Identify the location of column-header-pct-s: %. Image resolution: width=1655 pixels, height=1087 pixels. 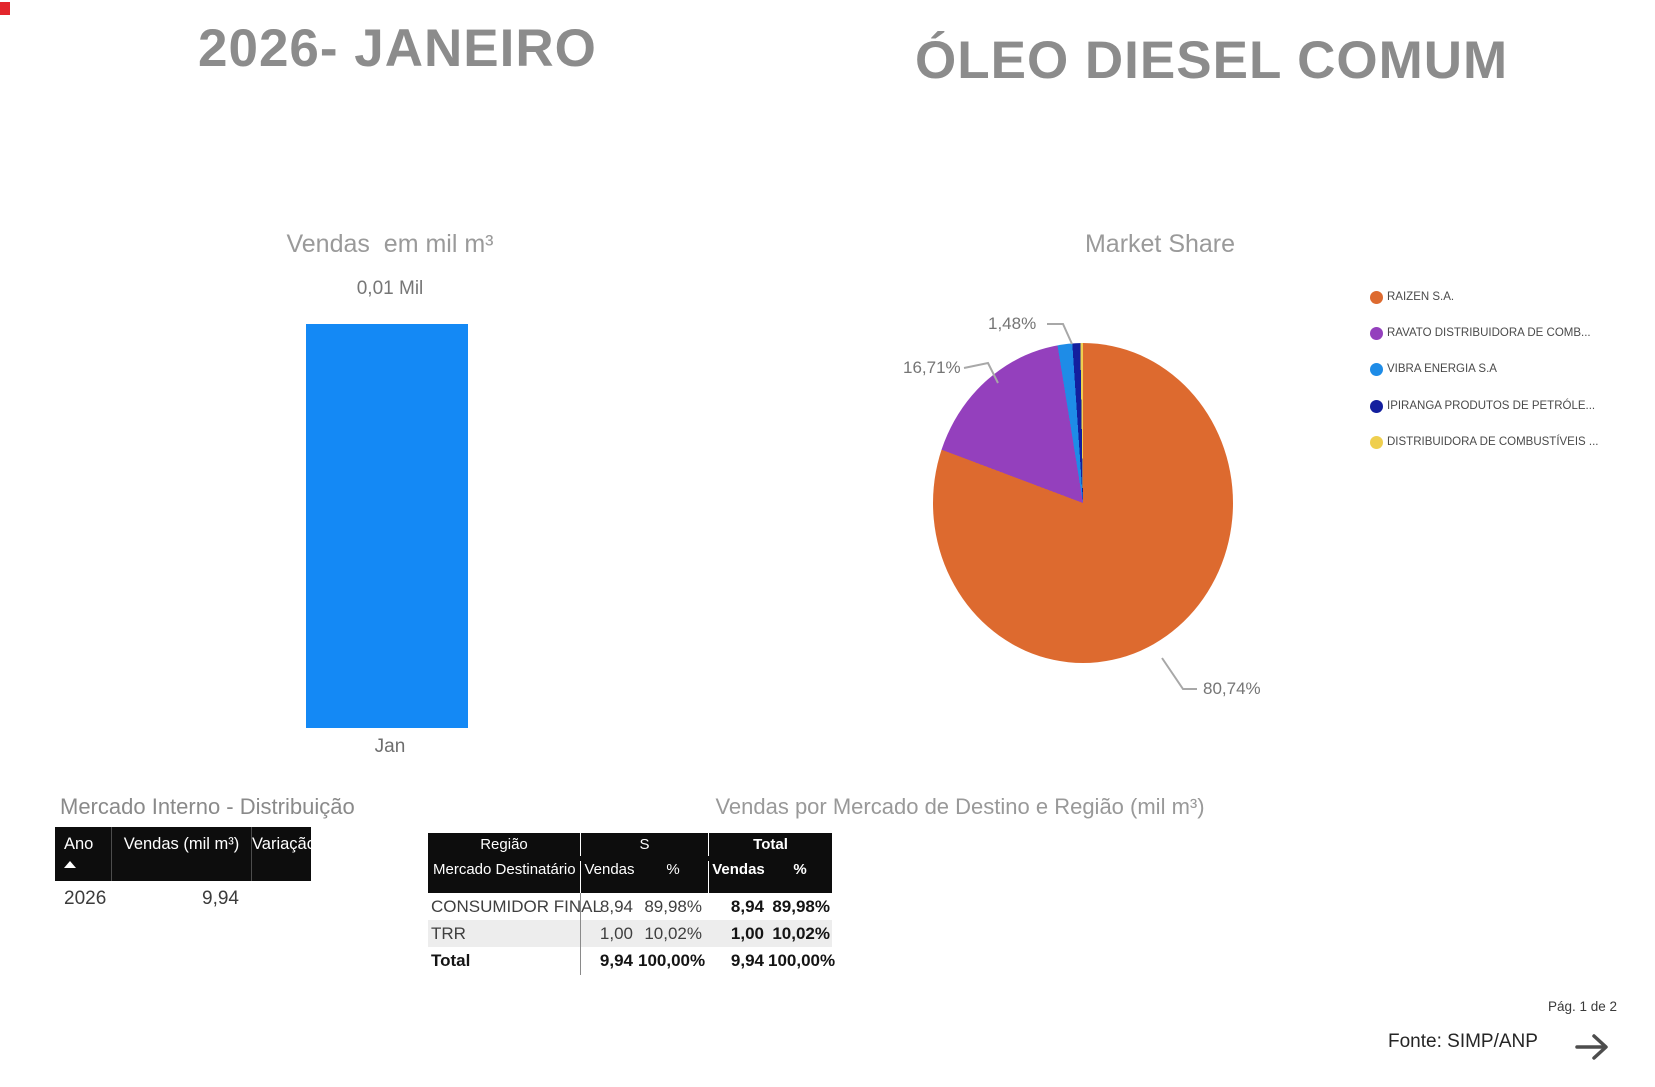
(673, 869).